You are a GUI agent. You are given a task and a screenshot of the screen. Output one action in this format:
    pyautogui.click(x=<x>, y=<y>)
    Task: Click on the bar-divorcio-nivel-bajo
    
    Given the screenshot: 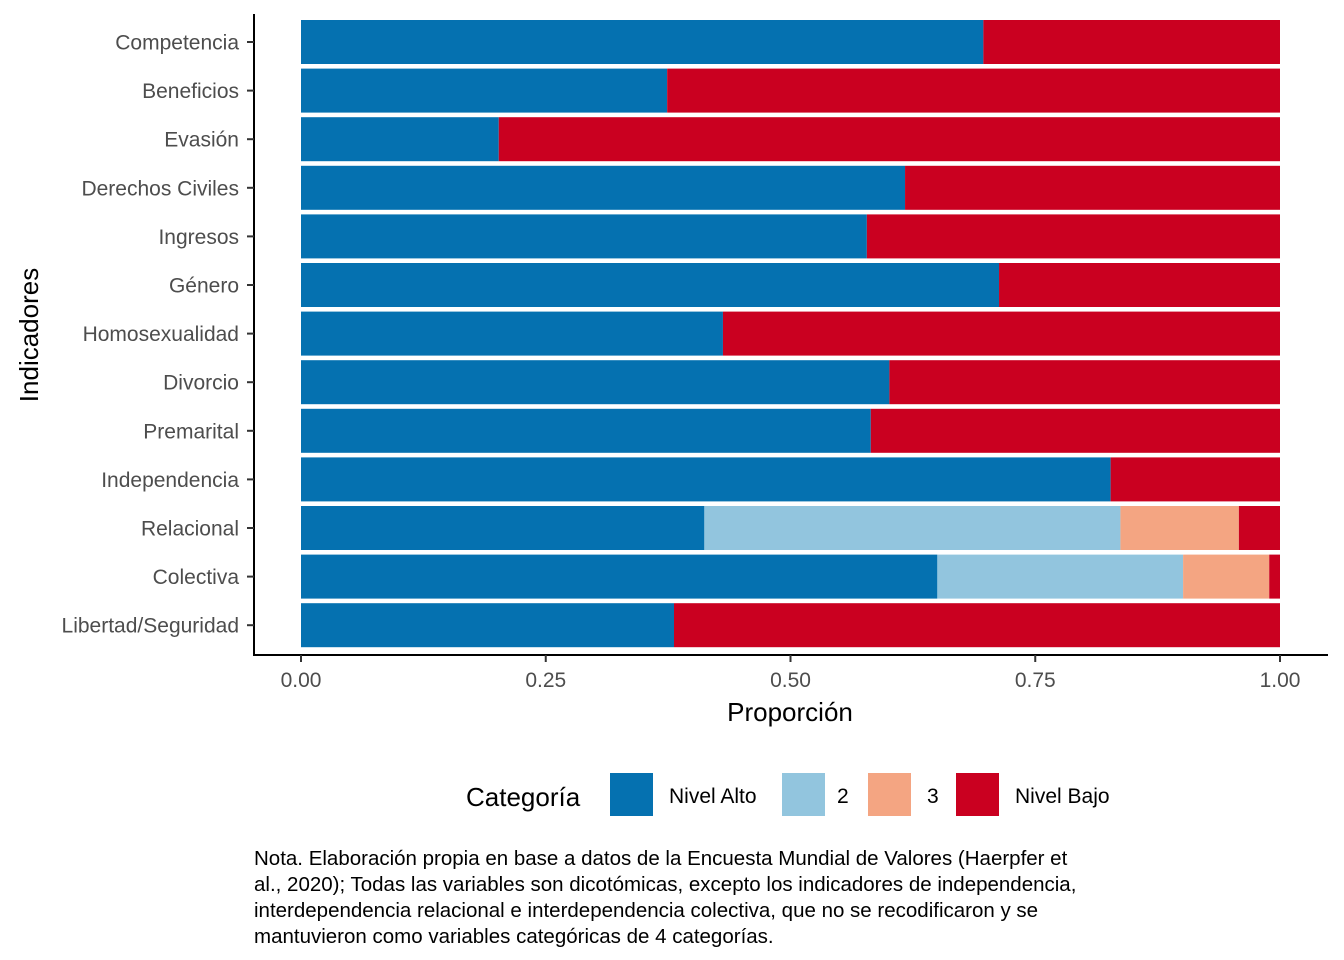 What is the action you would take?
    pyautogui.click(x=1084, y=382)
    